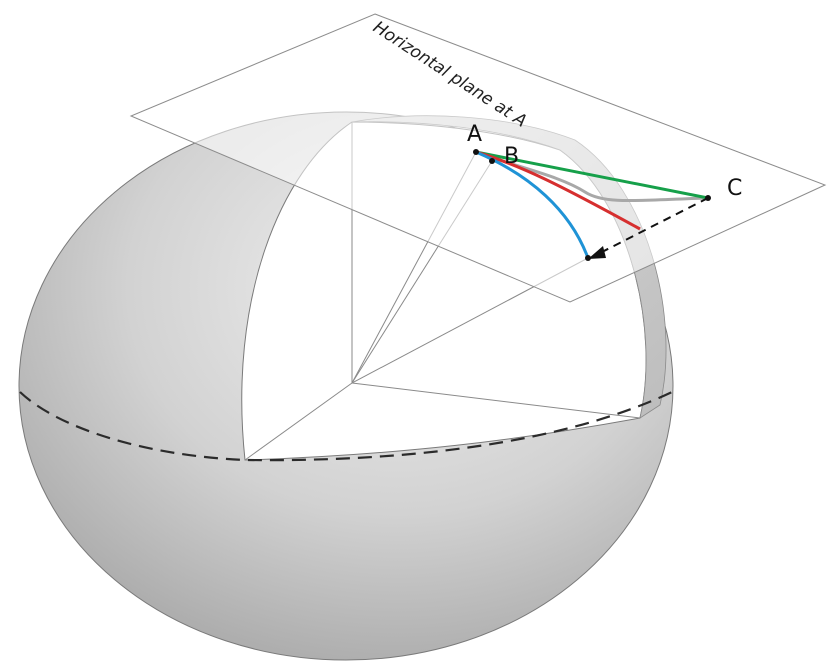  What do you see at coordinates (708, 198) in the screenshot?
I see `point-c-marker` at bounding box center [708, 198].